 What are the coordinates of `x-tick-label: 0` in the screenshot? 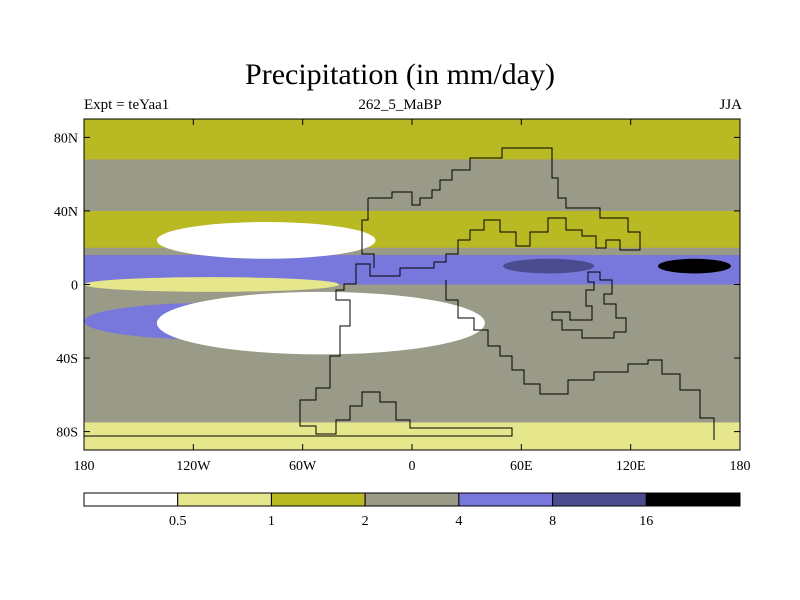 It's located at (412, 466).